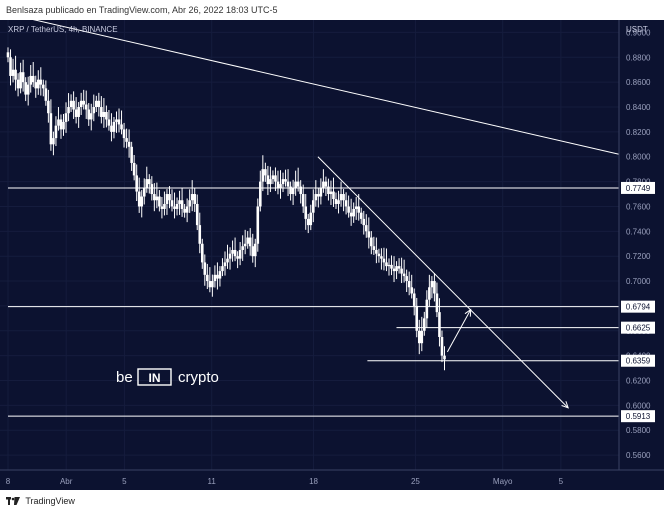 The image size is (664, 513). I want to click on price-label-text: 0.7749, so click(638, 188).